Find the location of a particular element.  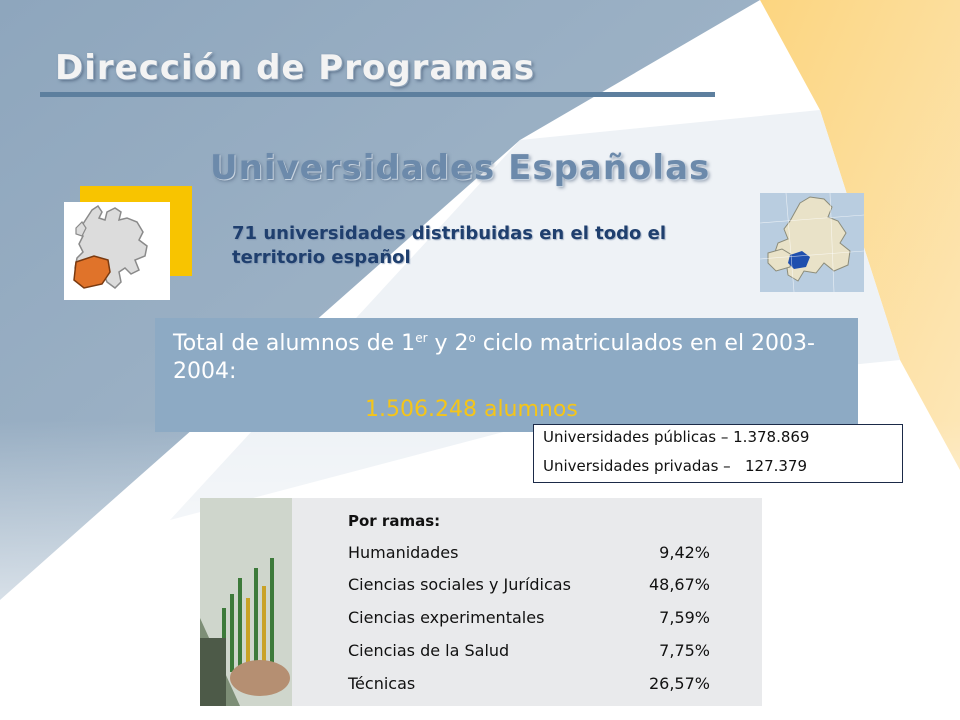

rama-value: 9,42% is located at coordinates (684, 552).